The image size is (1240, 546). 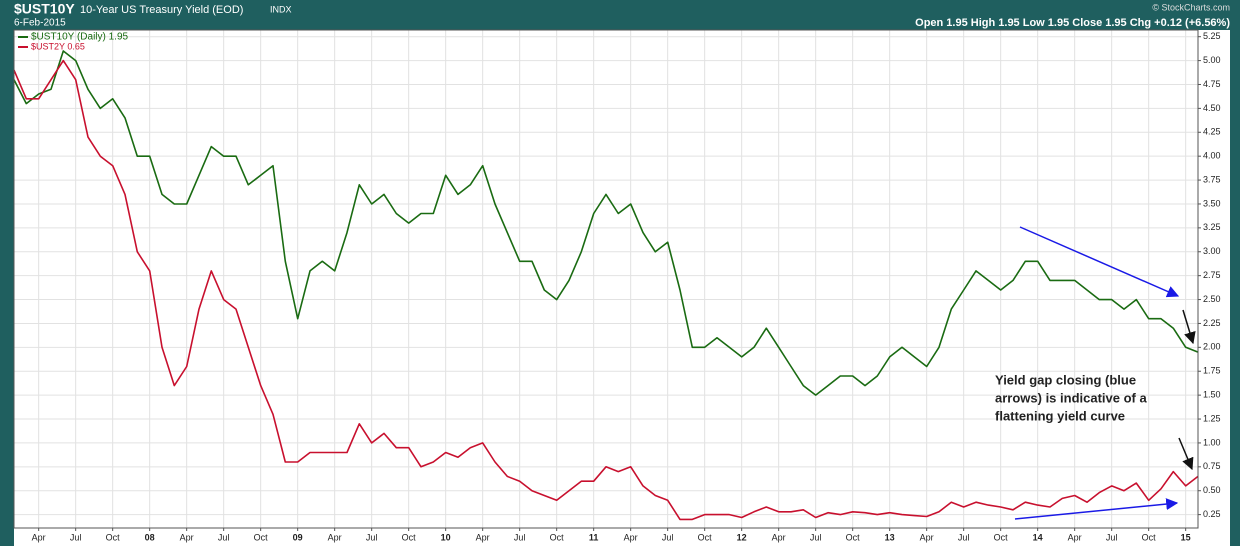 I want to click on y-tick-label: 3.00, so click(x=1212, y=251).